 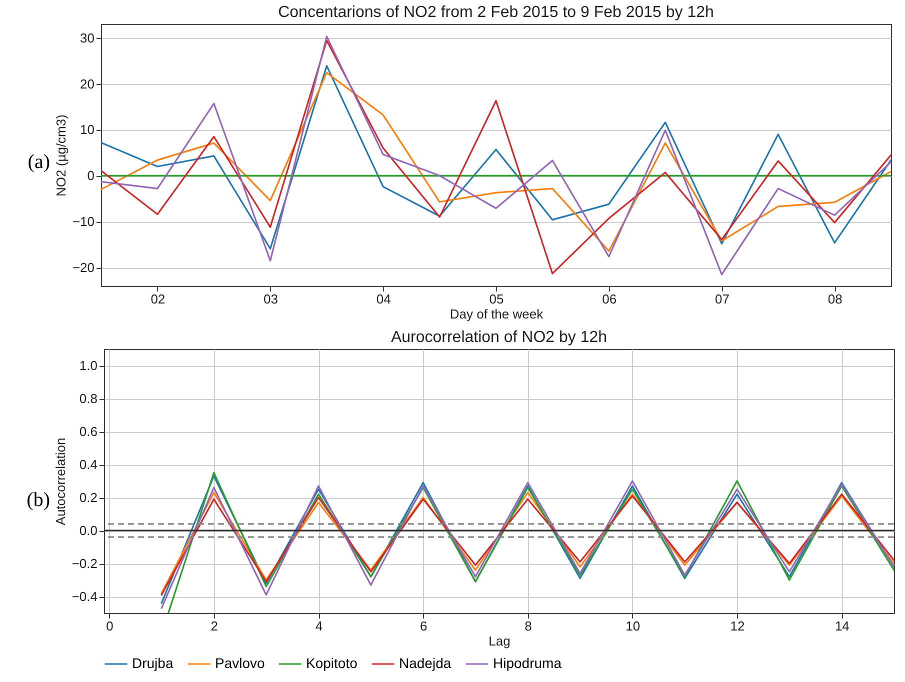 What do you see at coordinates (88, 398) in the screenshot?
I see `y-tick-label: 0.8` at bounding box center [88, 398].